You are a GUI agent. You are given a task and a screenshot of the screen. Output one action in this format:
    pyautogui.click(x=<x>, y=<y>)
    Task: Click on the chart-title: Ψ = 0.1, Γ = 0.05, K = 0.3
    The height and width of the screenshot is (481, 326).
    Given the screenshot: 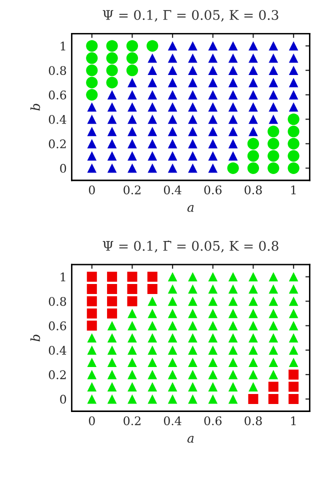 What is the action you would take?
    pyautogui.click(x=190, y=16)
    